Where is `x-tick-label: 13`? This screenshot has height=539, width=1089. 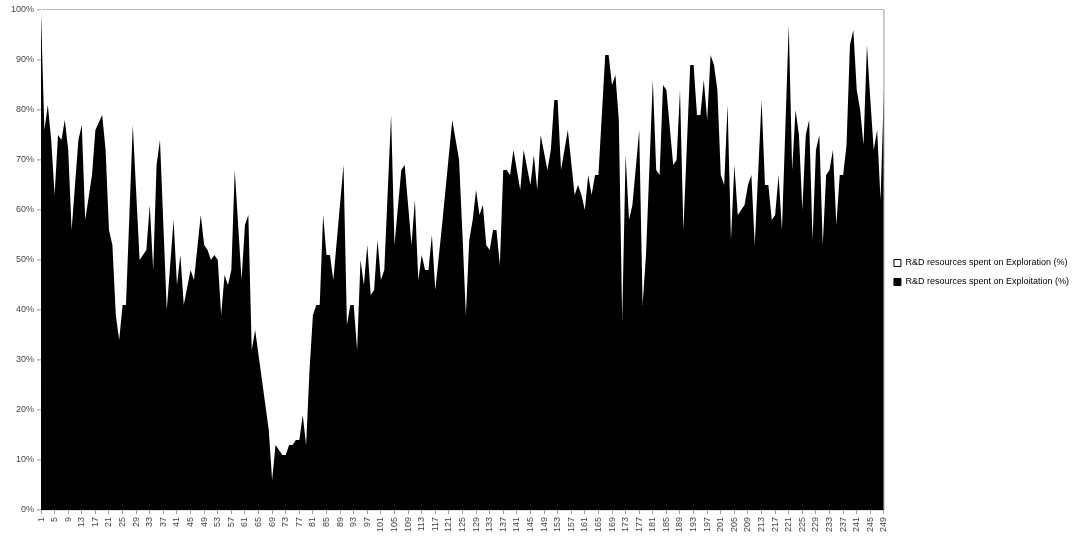
x-tick-label: 13 is located at coordinates (81, 521).